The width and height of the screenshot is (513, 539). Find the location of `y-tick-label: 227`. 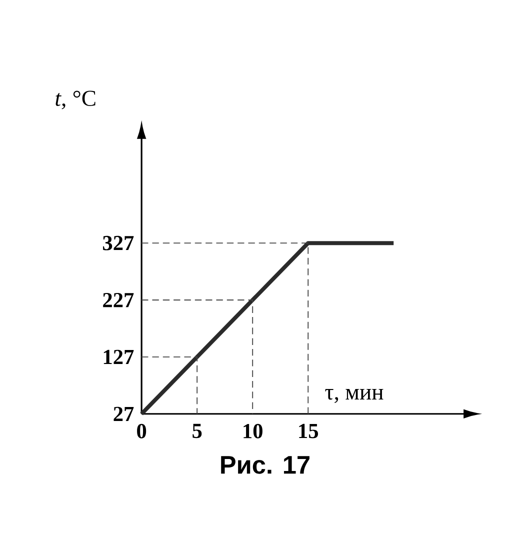

y-tick-label: 227 is located at coordinates (118, 300).